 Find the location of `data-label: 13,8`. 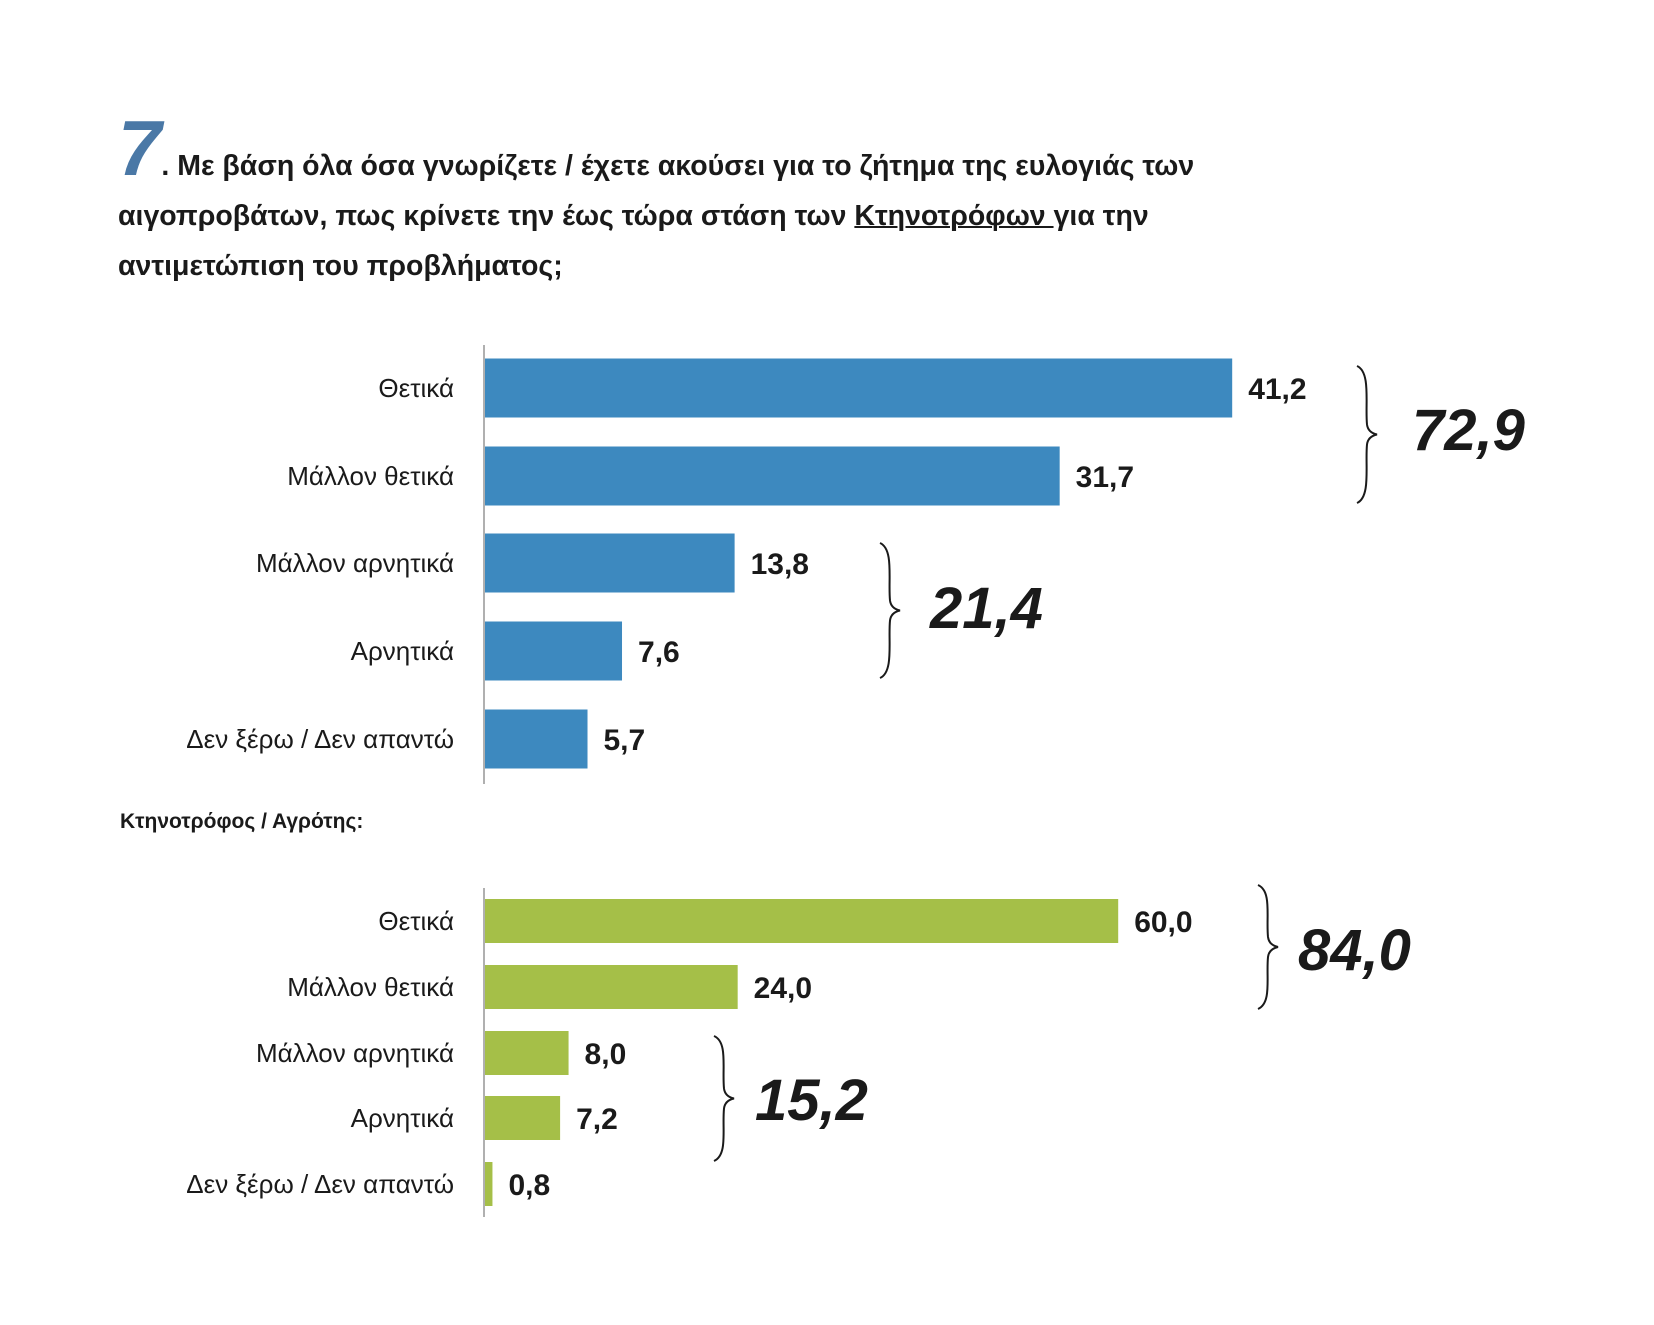

data-label: 13,8 is located at coordinates (780, 564).